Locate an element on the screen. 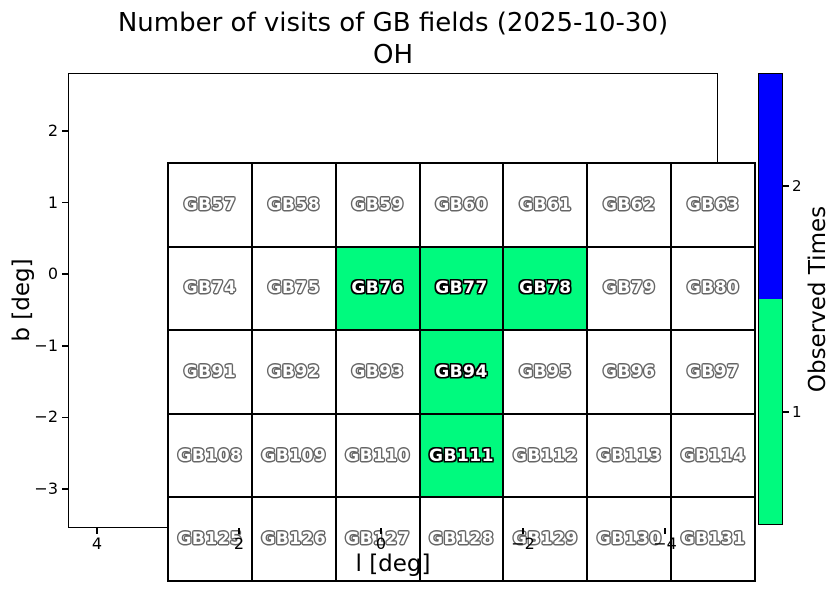 Image resolution: width=835 pixels, height=590 pixels. grid-cell-GB61: GB61 is located at coordinates (545, 205).